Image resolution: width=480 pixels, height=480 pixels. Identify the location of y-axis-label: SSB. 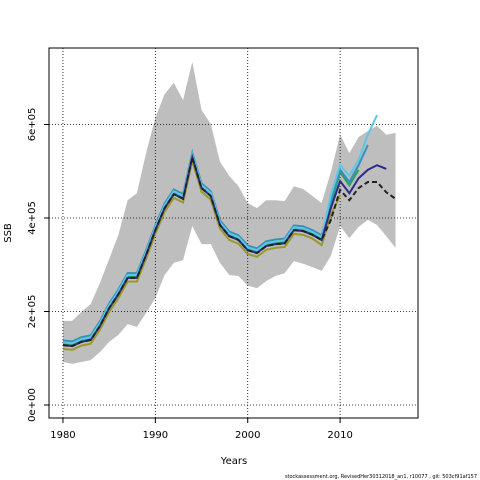
(8, 233).